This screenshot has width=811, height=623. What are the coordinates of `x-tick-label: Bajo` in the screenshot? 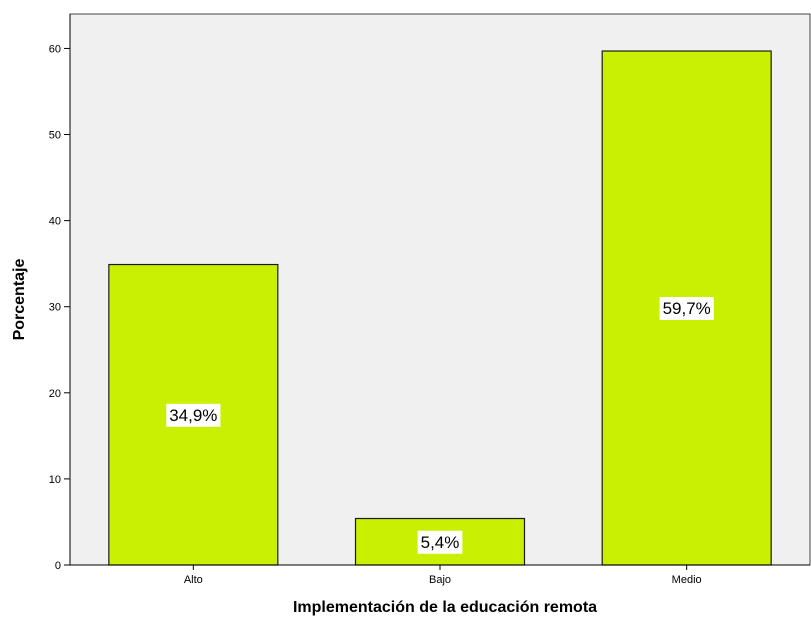 It's located at (440, 580).